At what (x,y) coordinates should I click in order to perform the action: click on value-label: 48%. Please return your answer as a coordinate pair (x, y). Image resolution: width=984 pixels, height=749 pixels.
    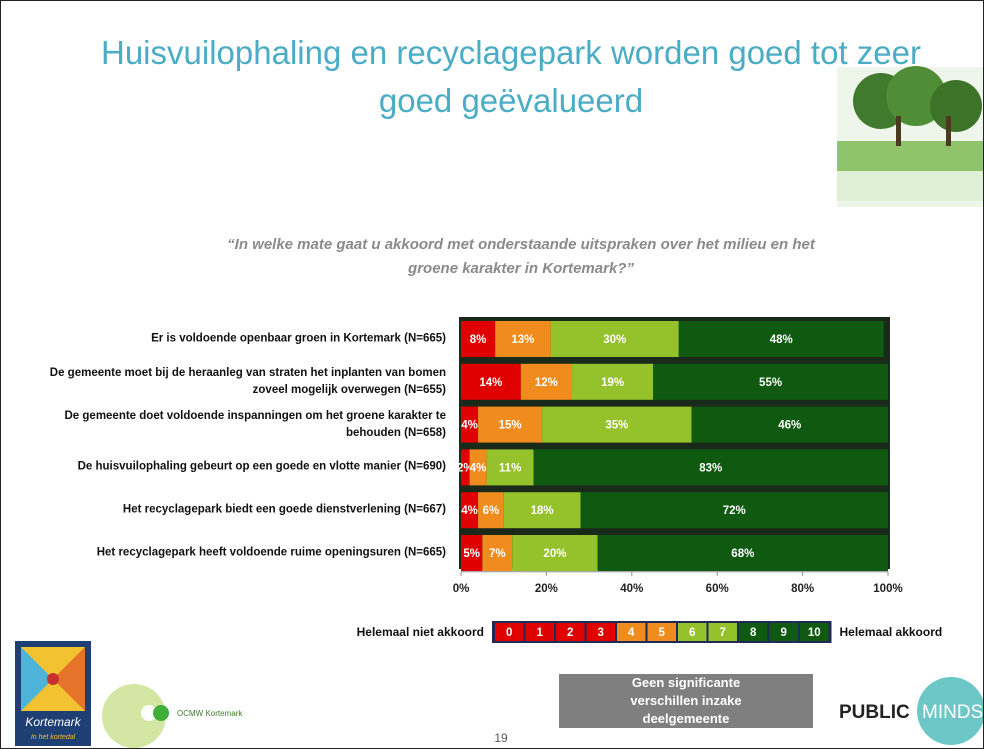
    Looking at the image, I should click on (781, 340).